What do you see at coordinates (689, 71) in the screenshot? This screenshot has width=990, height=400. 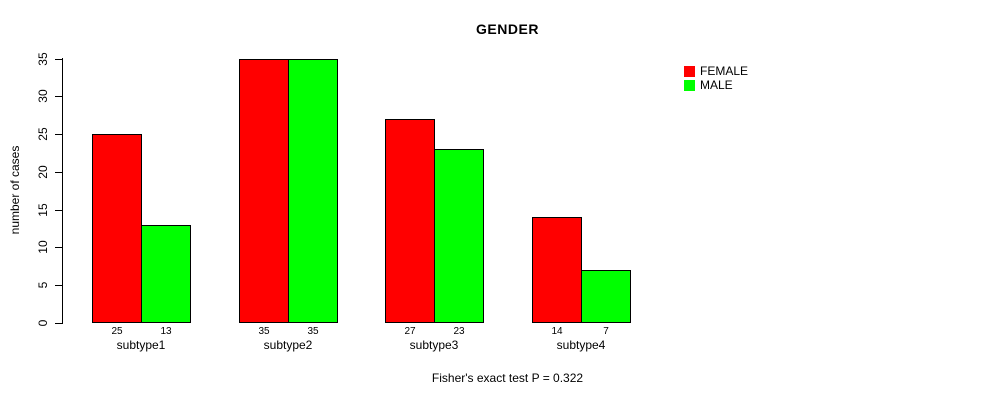 I see `legend-swatch-female` at bounding box center [689, 71].